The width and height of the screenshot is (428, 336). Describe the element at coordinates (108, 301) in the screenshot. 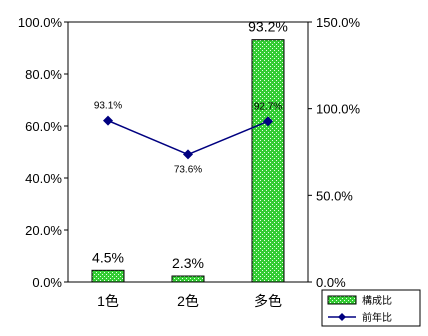

I see `category-label: 1色` at that location.